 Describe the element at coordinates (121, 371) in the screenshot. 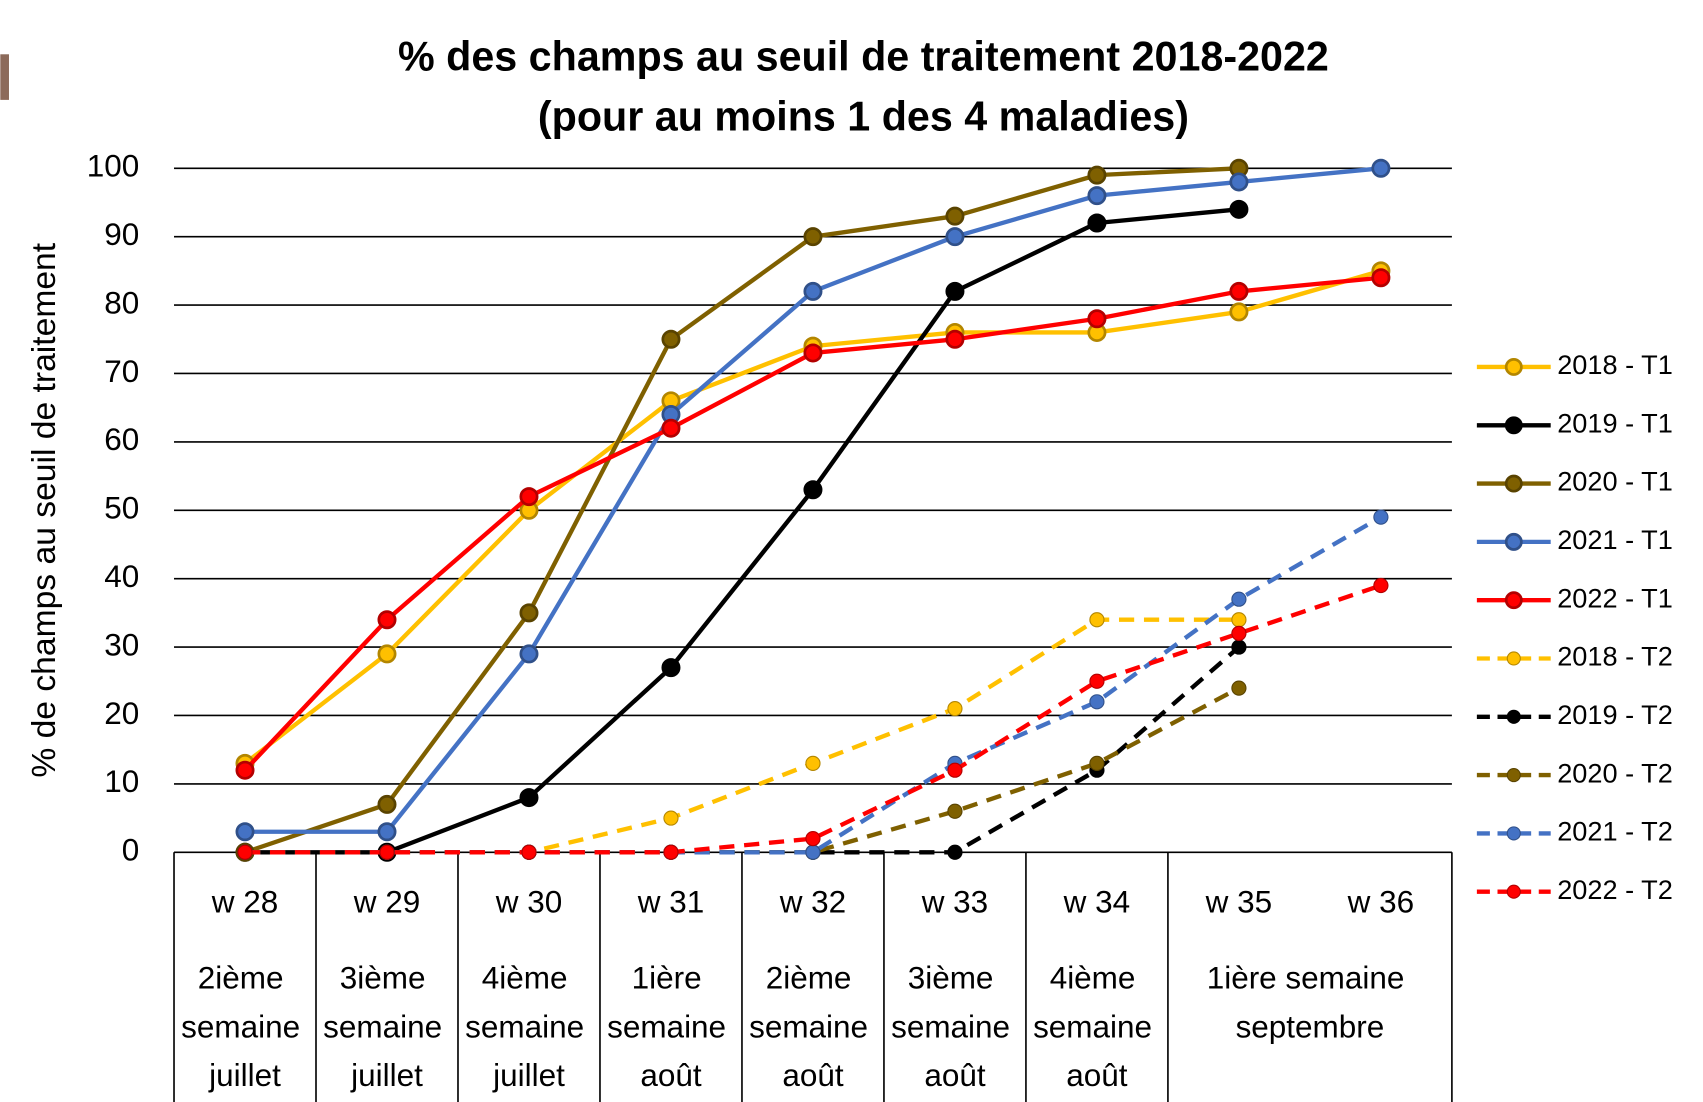

I see `y-tick-label: 70` at that location.